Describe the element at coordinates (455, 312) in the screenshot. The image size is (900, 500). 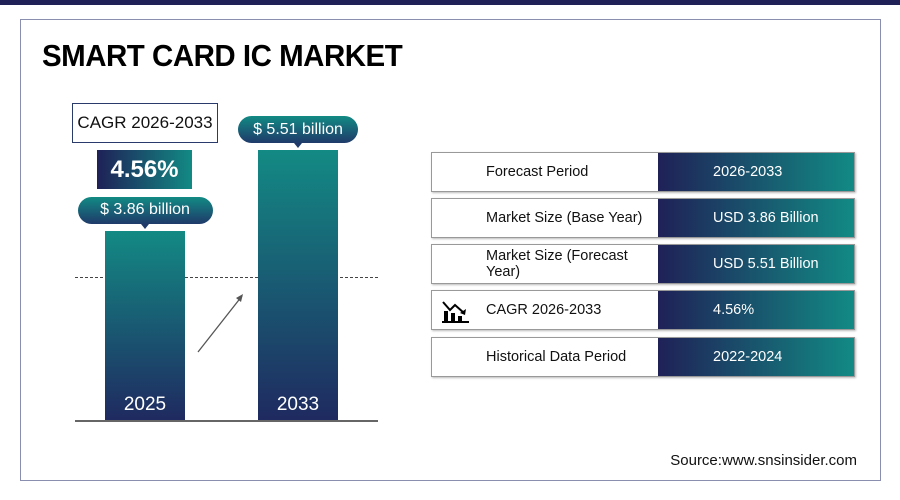
I see `chart-decline-icon` at that location.